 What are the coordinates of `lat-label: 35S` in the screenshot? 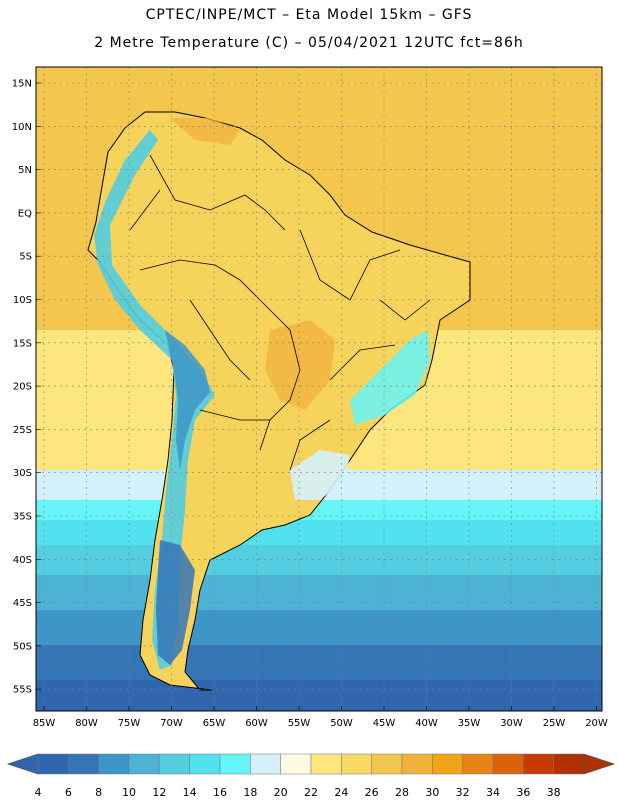 It's located at (22, 517).